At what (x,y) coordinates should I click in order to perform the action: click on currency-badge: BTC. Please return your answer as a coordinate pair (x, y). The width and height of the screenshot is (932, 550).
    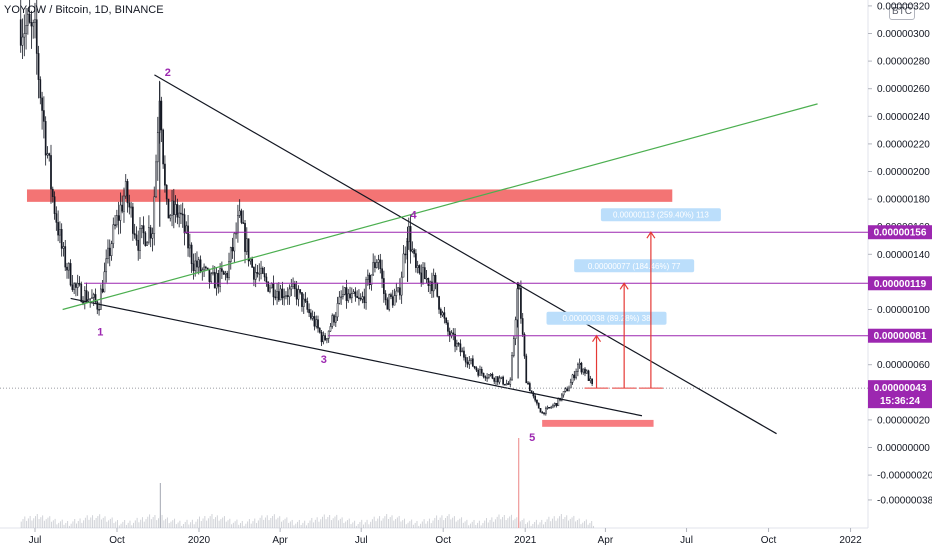
    Looking at the image, I should click on (902, 12).